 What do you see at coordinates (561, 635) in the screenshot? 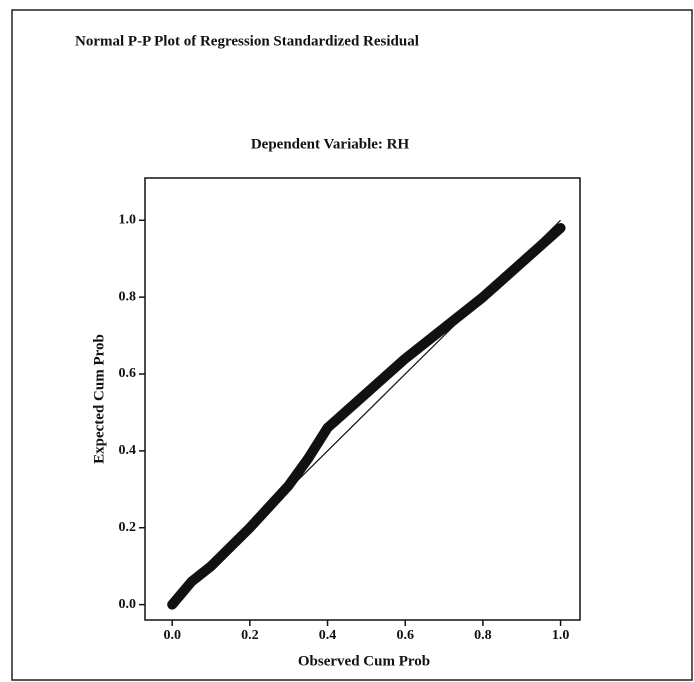
I see `x-tick-label: 1.0` at bounding box center [561, 635].